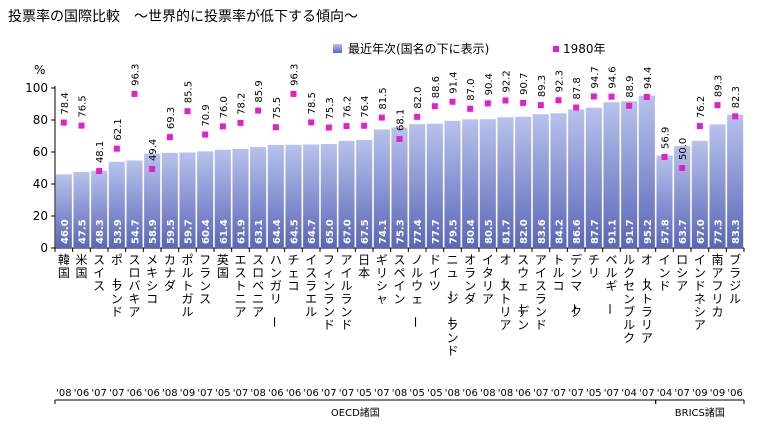 This screenshot has width=762, height=426. I want to click on bar-value-label: 80.4, so click(471, 231).